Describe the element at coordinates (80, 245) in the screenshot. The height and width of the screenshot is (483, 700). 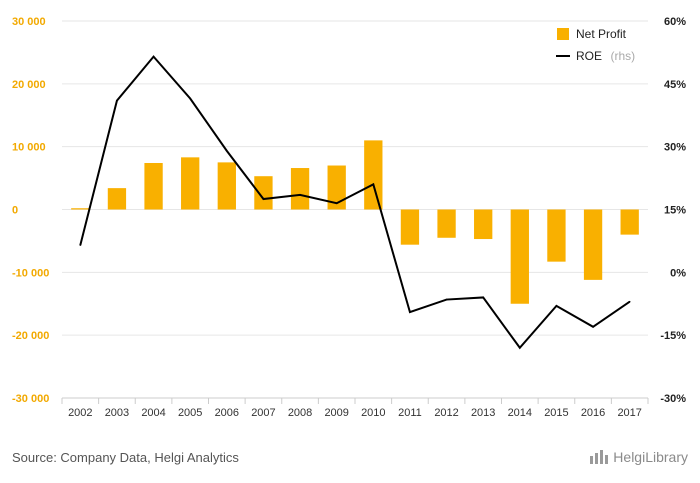
I see `roe-point-2002` at that location.